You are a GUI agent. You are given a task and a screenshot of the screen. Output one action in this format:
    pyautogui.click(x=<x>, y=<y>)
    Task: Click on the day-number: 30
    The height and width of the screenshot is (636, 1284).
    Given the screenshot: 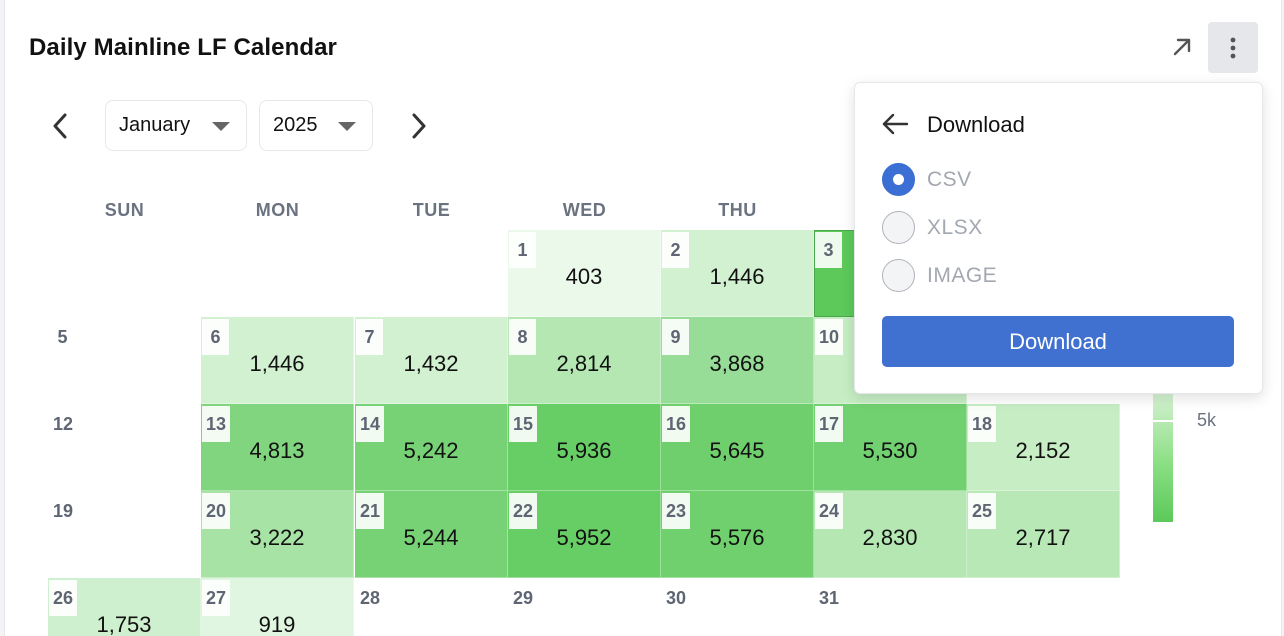 What is the action you would take?
    pyautogui.click(x=676, y=597)
    